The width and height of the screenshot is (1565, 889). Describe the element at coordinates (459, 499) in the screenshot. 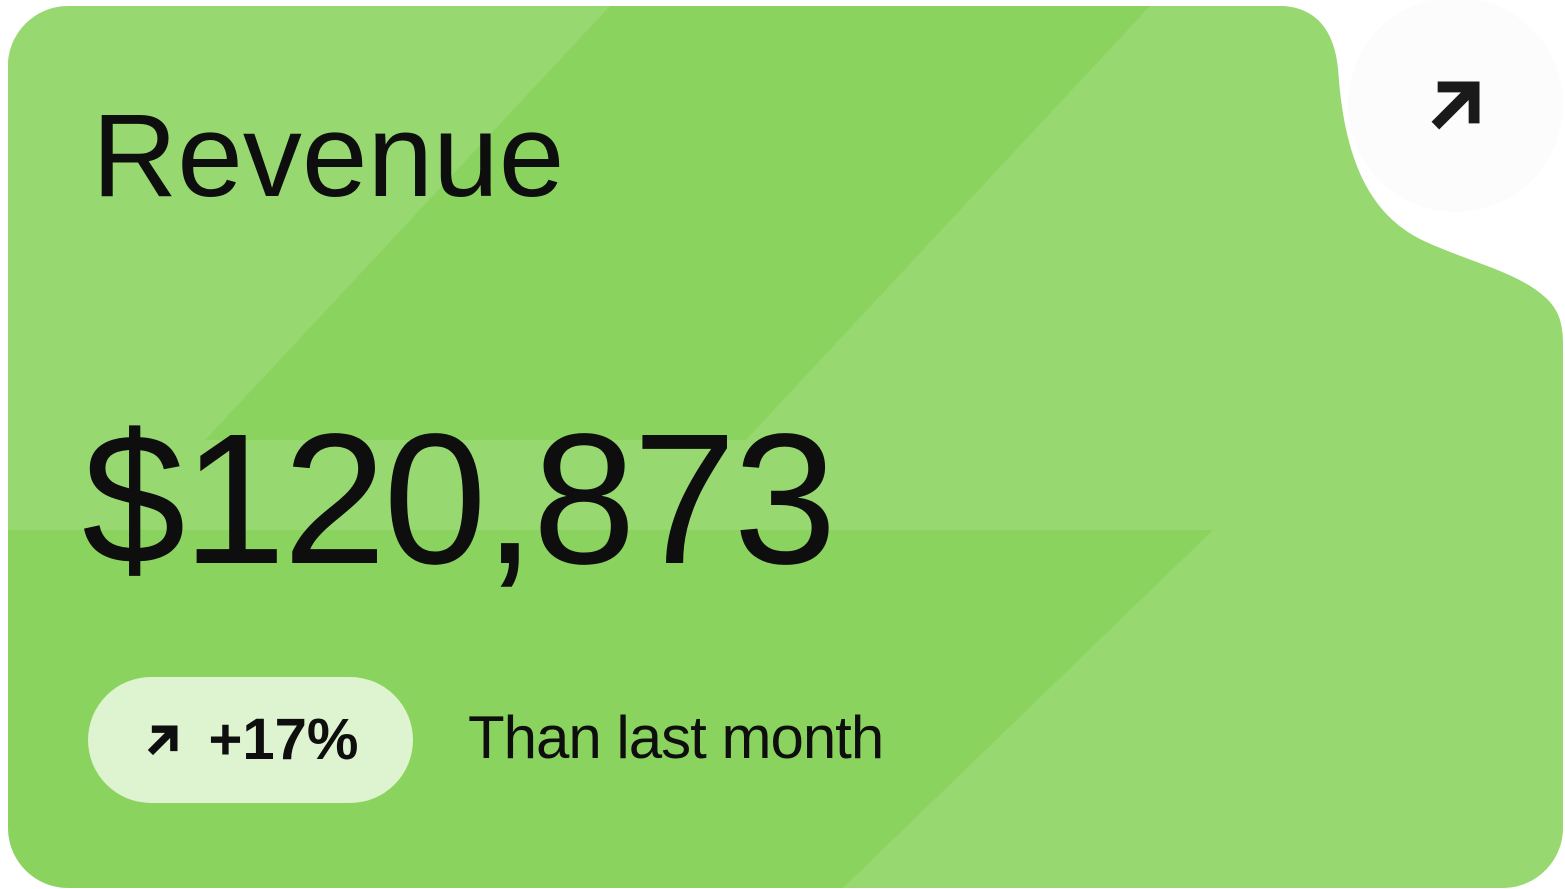

I see `revenue-value: $120,873` at that location.